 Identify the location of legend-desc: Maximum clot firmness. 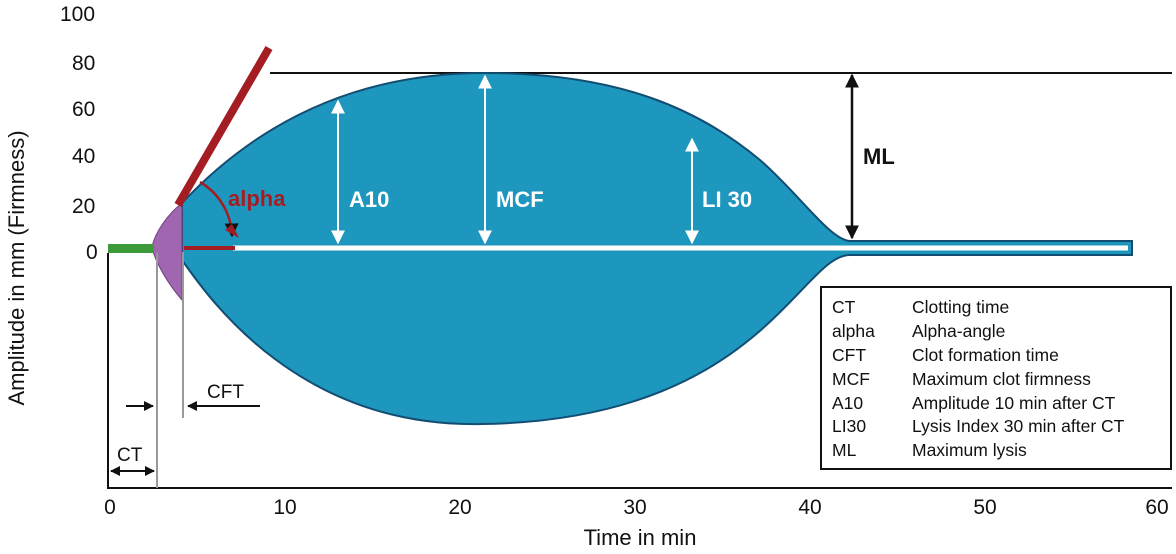
(1001, 378).